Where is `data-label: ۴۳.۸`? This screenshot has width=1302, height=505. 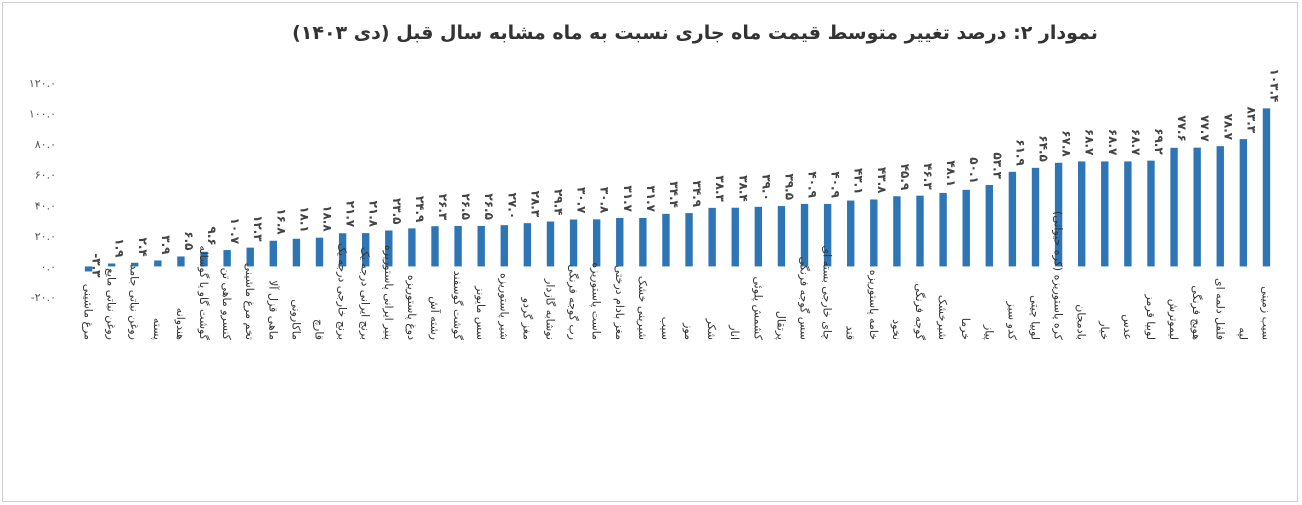 data-label: ۴۳.۸ is located at coordinates (882, 180).